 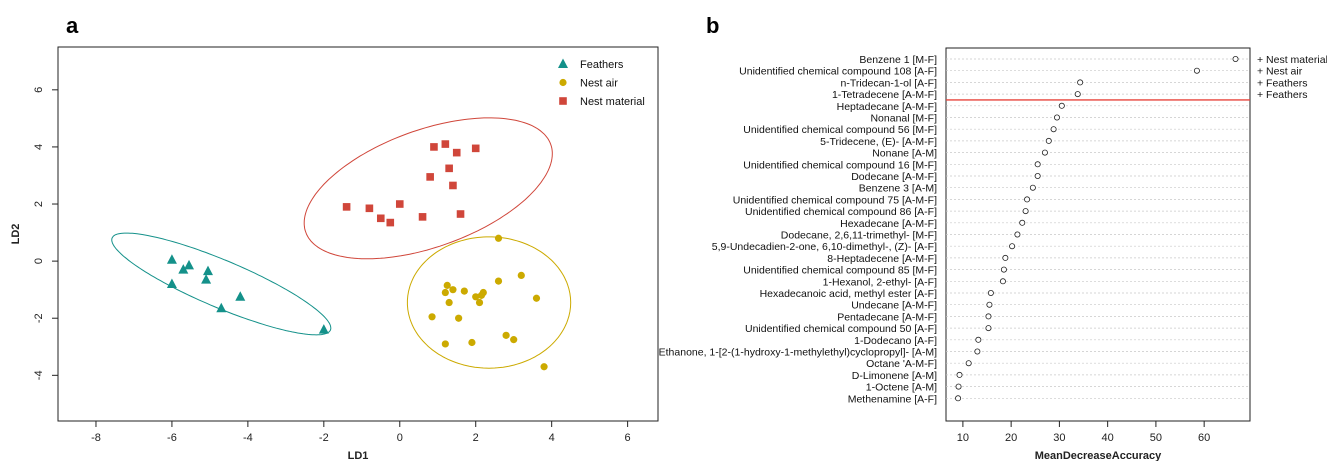 What do you see at coordinates (1292, 60) in the screenshot?
I see `annotation-label: + Nest material` at bounding box center [1292, 60].